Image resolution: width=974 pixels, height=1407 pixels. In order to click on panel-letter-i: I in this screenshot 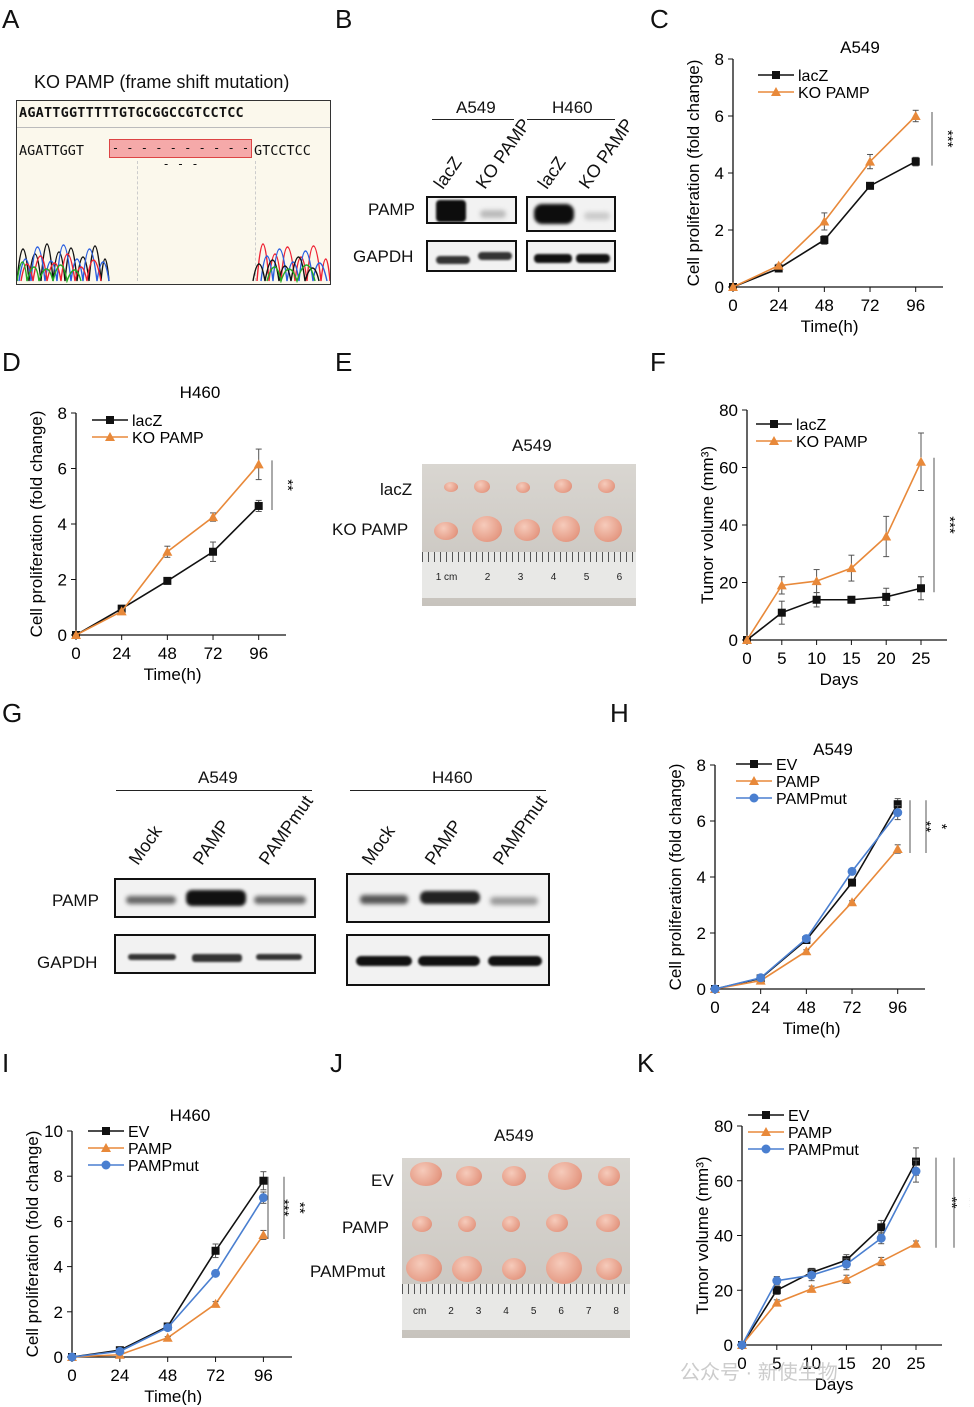, I will do `click(6, 1063)`.